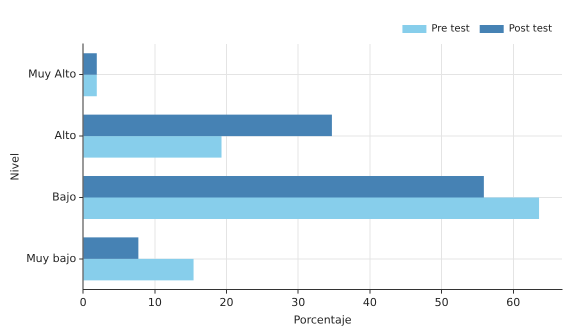 The height and width of the screenshot is (336, 576). Describe the element at coordinates (65, 135) in the screenshot. I see `y-tick-label: Alto` at that location.